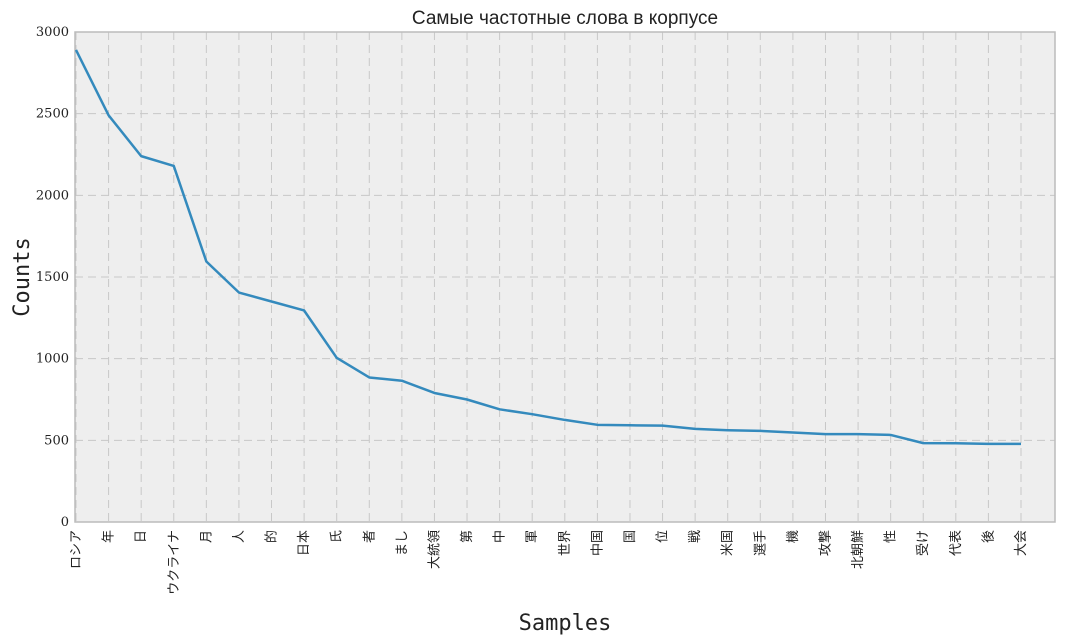  Describe the element at coordinates (988, 536) in the screenshot. I see `x-tick-label: 後` at that location.